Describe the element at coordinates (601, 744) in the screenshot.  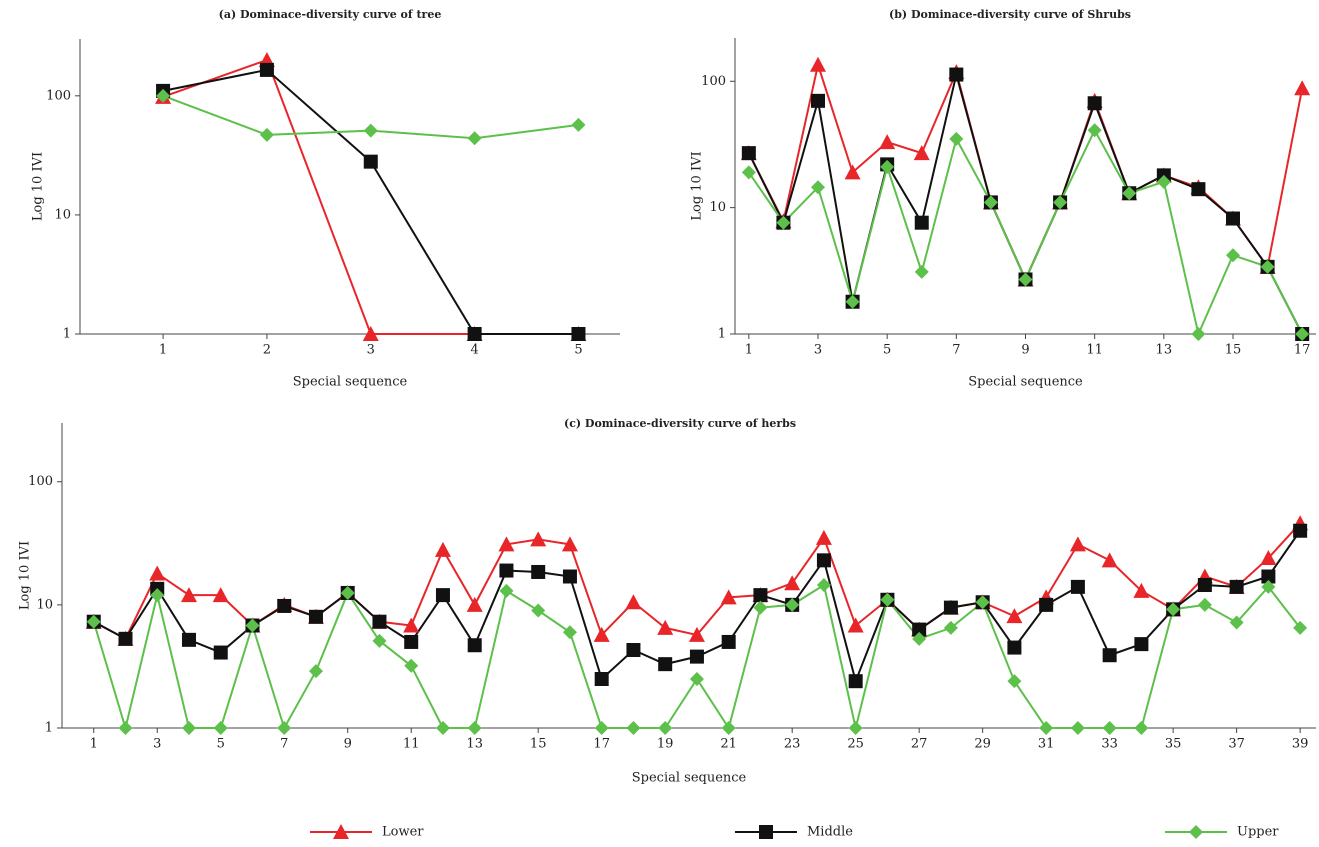
I see `x-tick-label: 17` at that location.